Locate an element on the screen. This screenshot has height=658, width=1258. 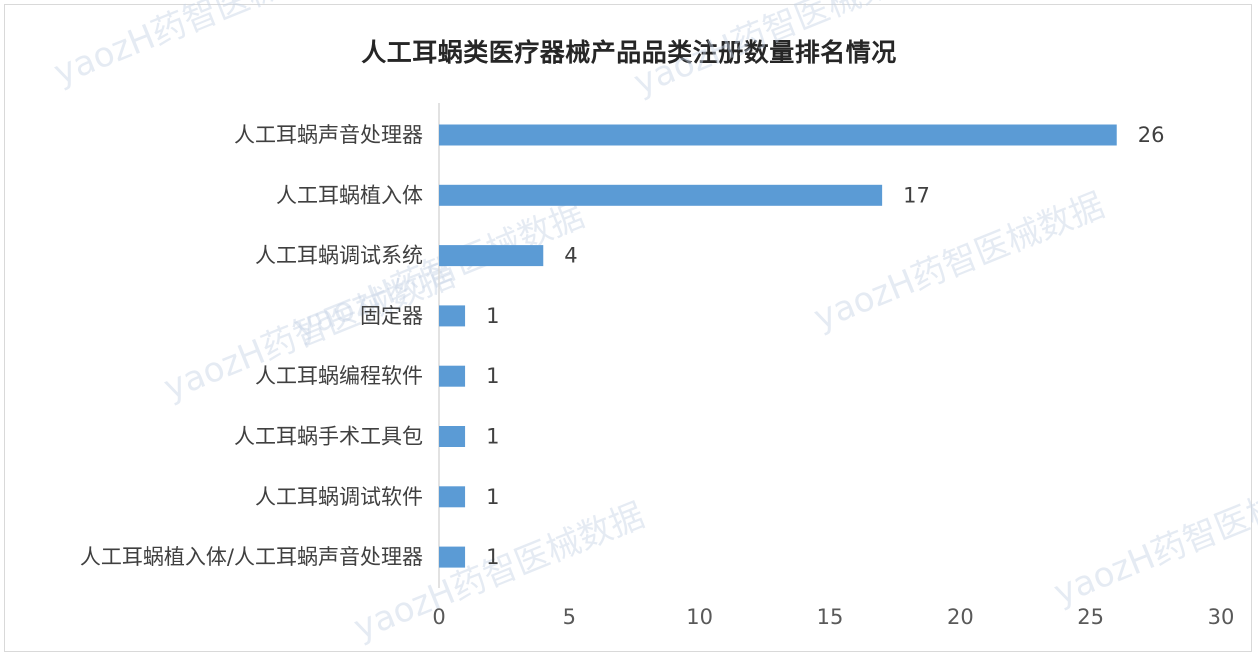
category-label: 人工耳蜗植入体 is located at coordinates (349, 195).